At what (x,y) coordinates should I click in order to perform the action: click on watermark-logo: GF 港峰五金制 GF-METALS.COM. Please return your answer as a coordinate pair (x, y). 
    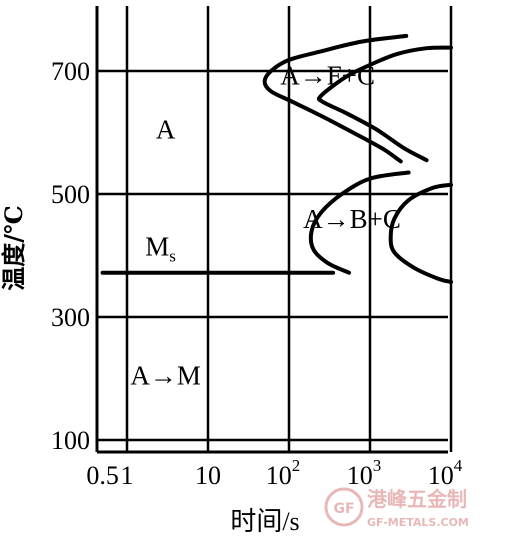
    Looking at the image, I should click on (396, 508).